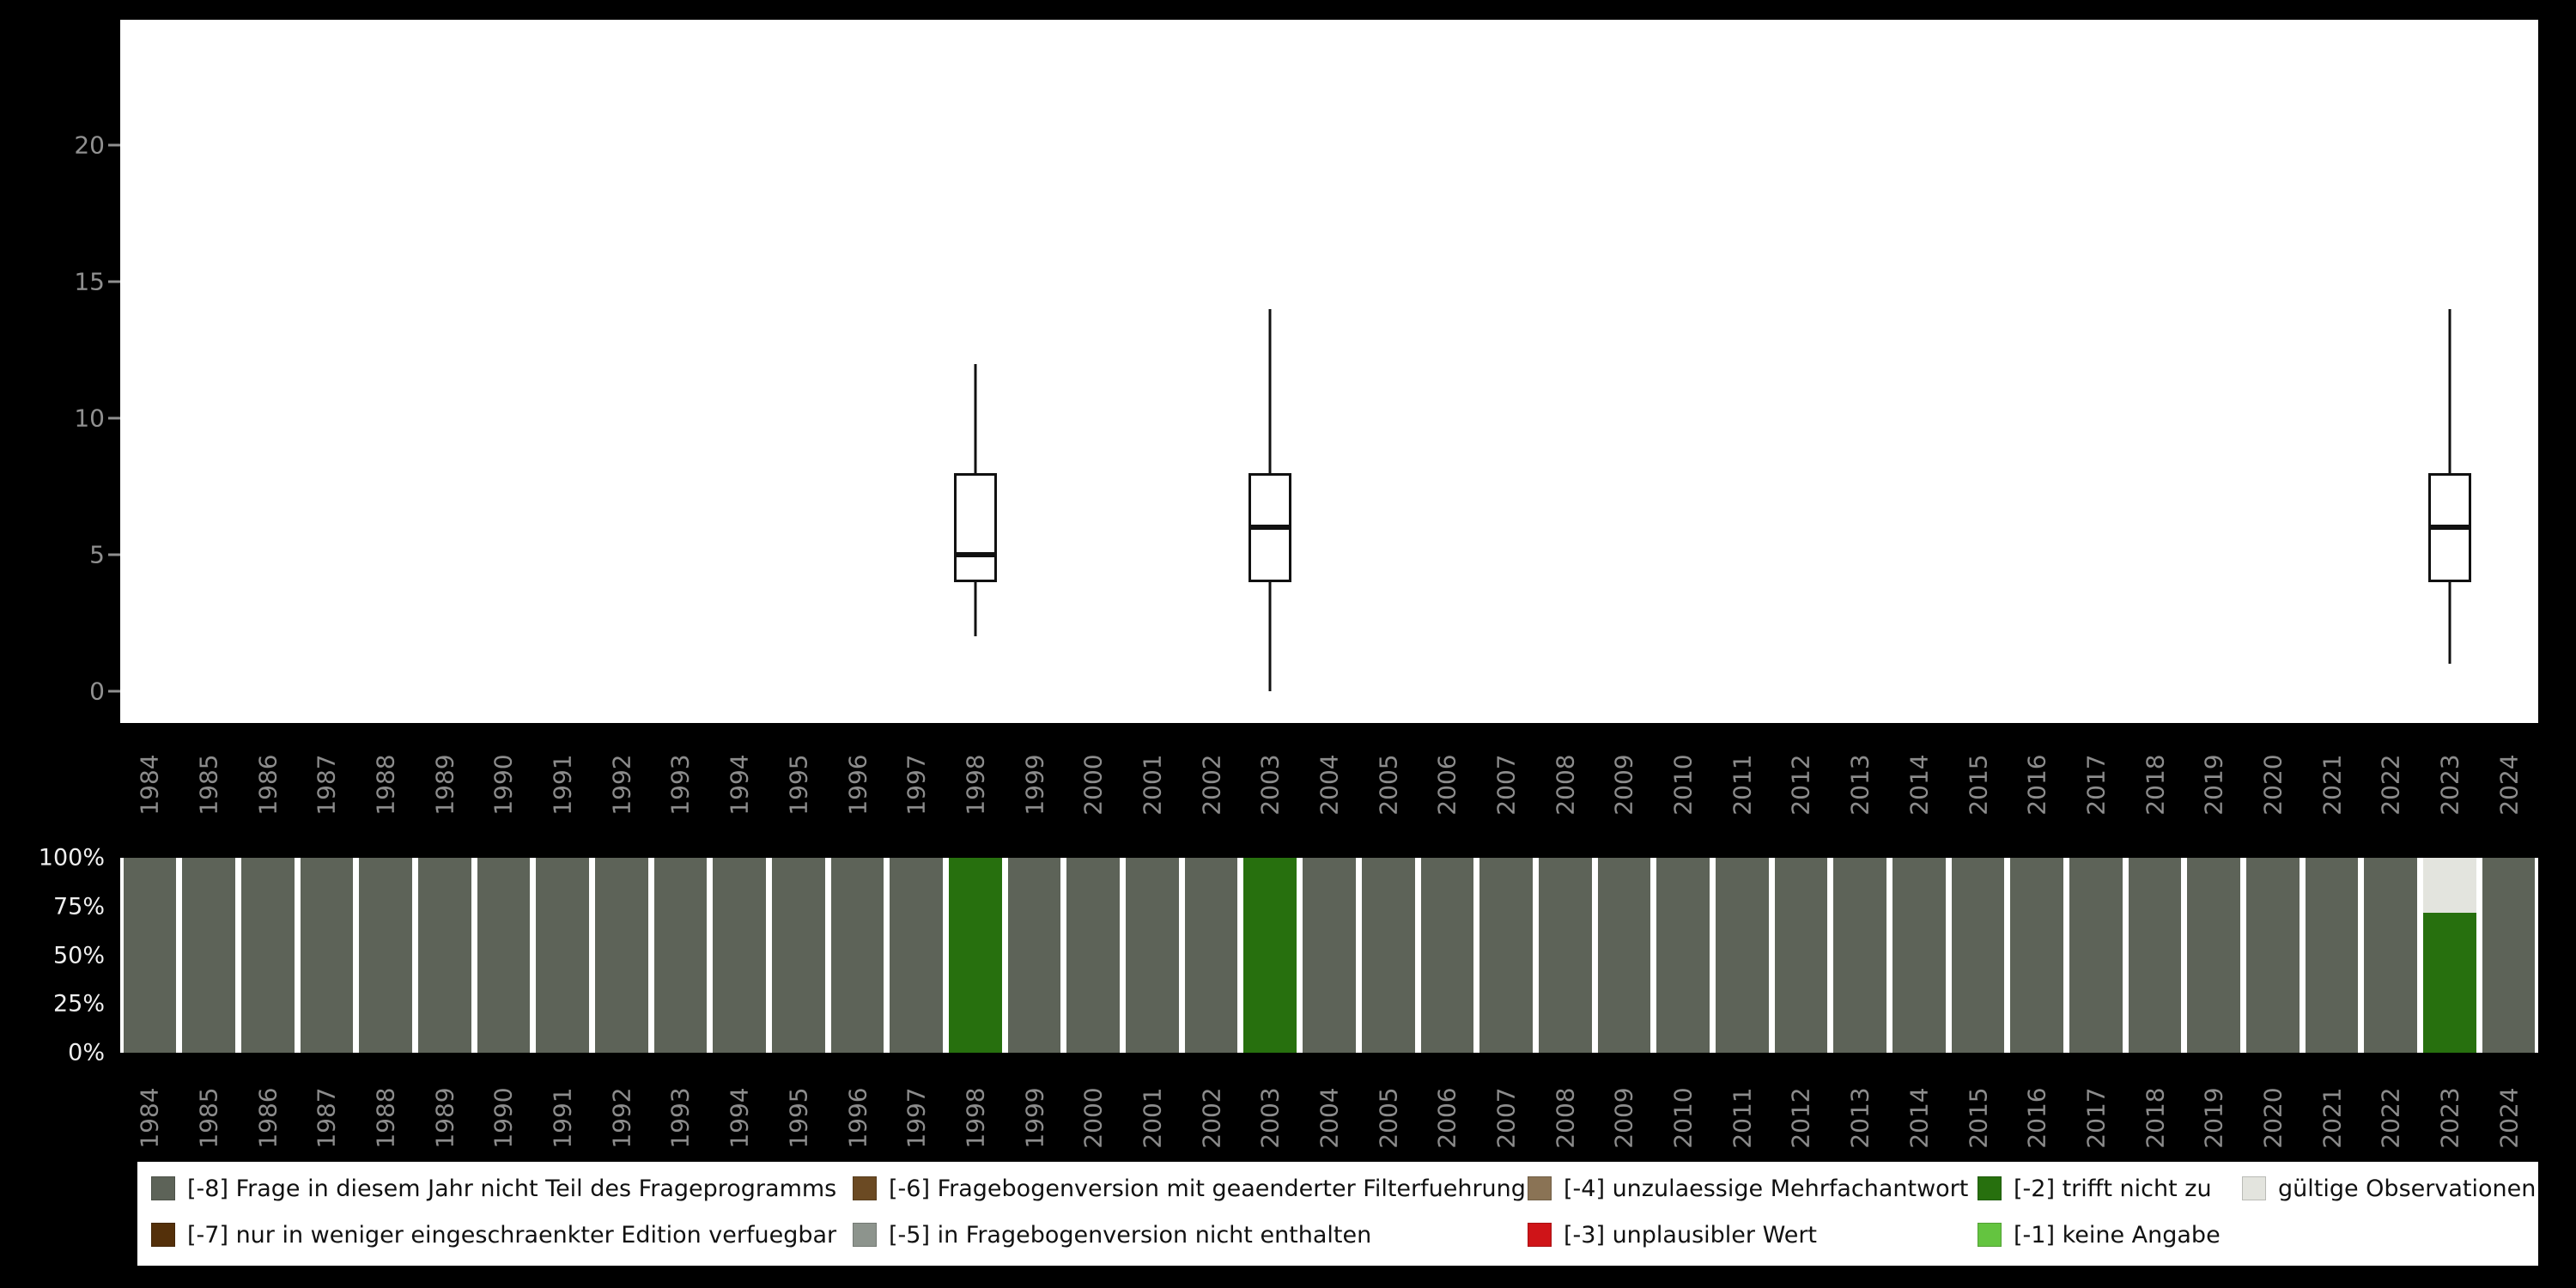  I want to click on boxplot-median, so click(1270, 528).